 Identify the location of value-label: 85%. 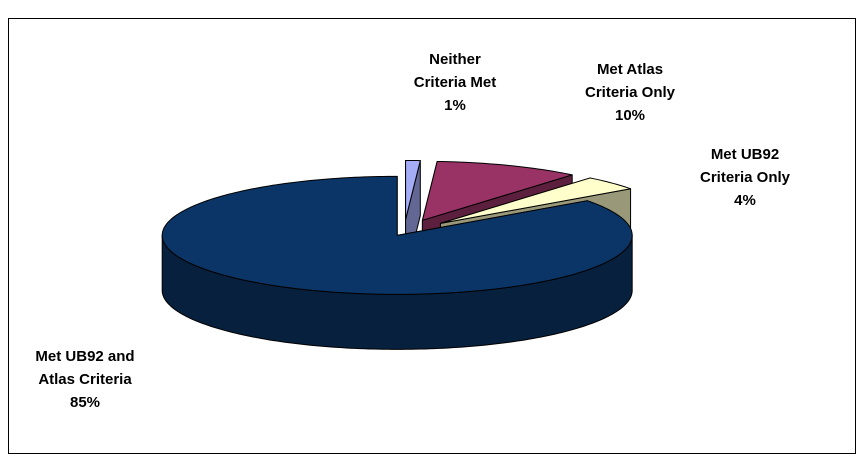
(85, 402).